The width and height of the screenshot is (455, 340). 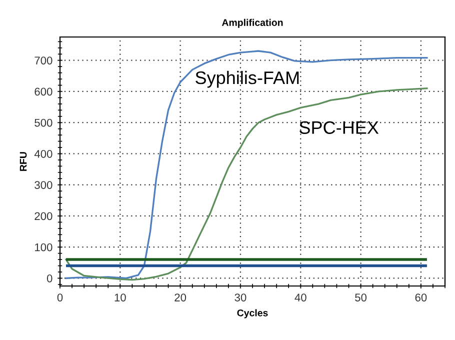 I want to click on chart-title: Amplification, so click(x=252, y=23).